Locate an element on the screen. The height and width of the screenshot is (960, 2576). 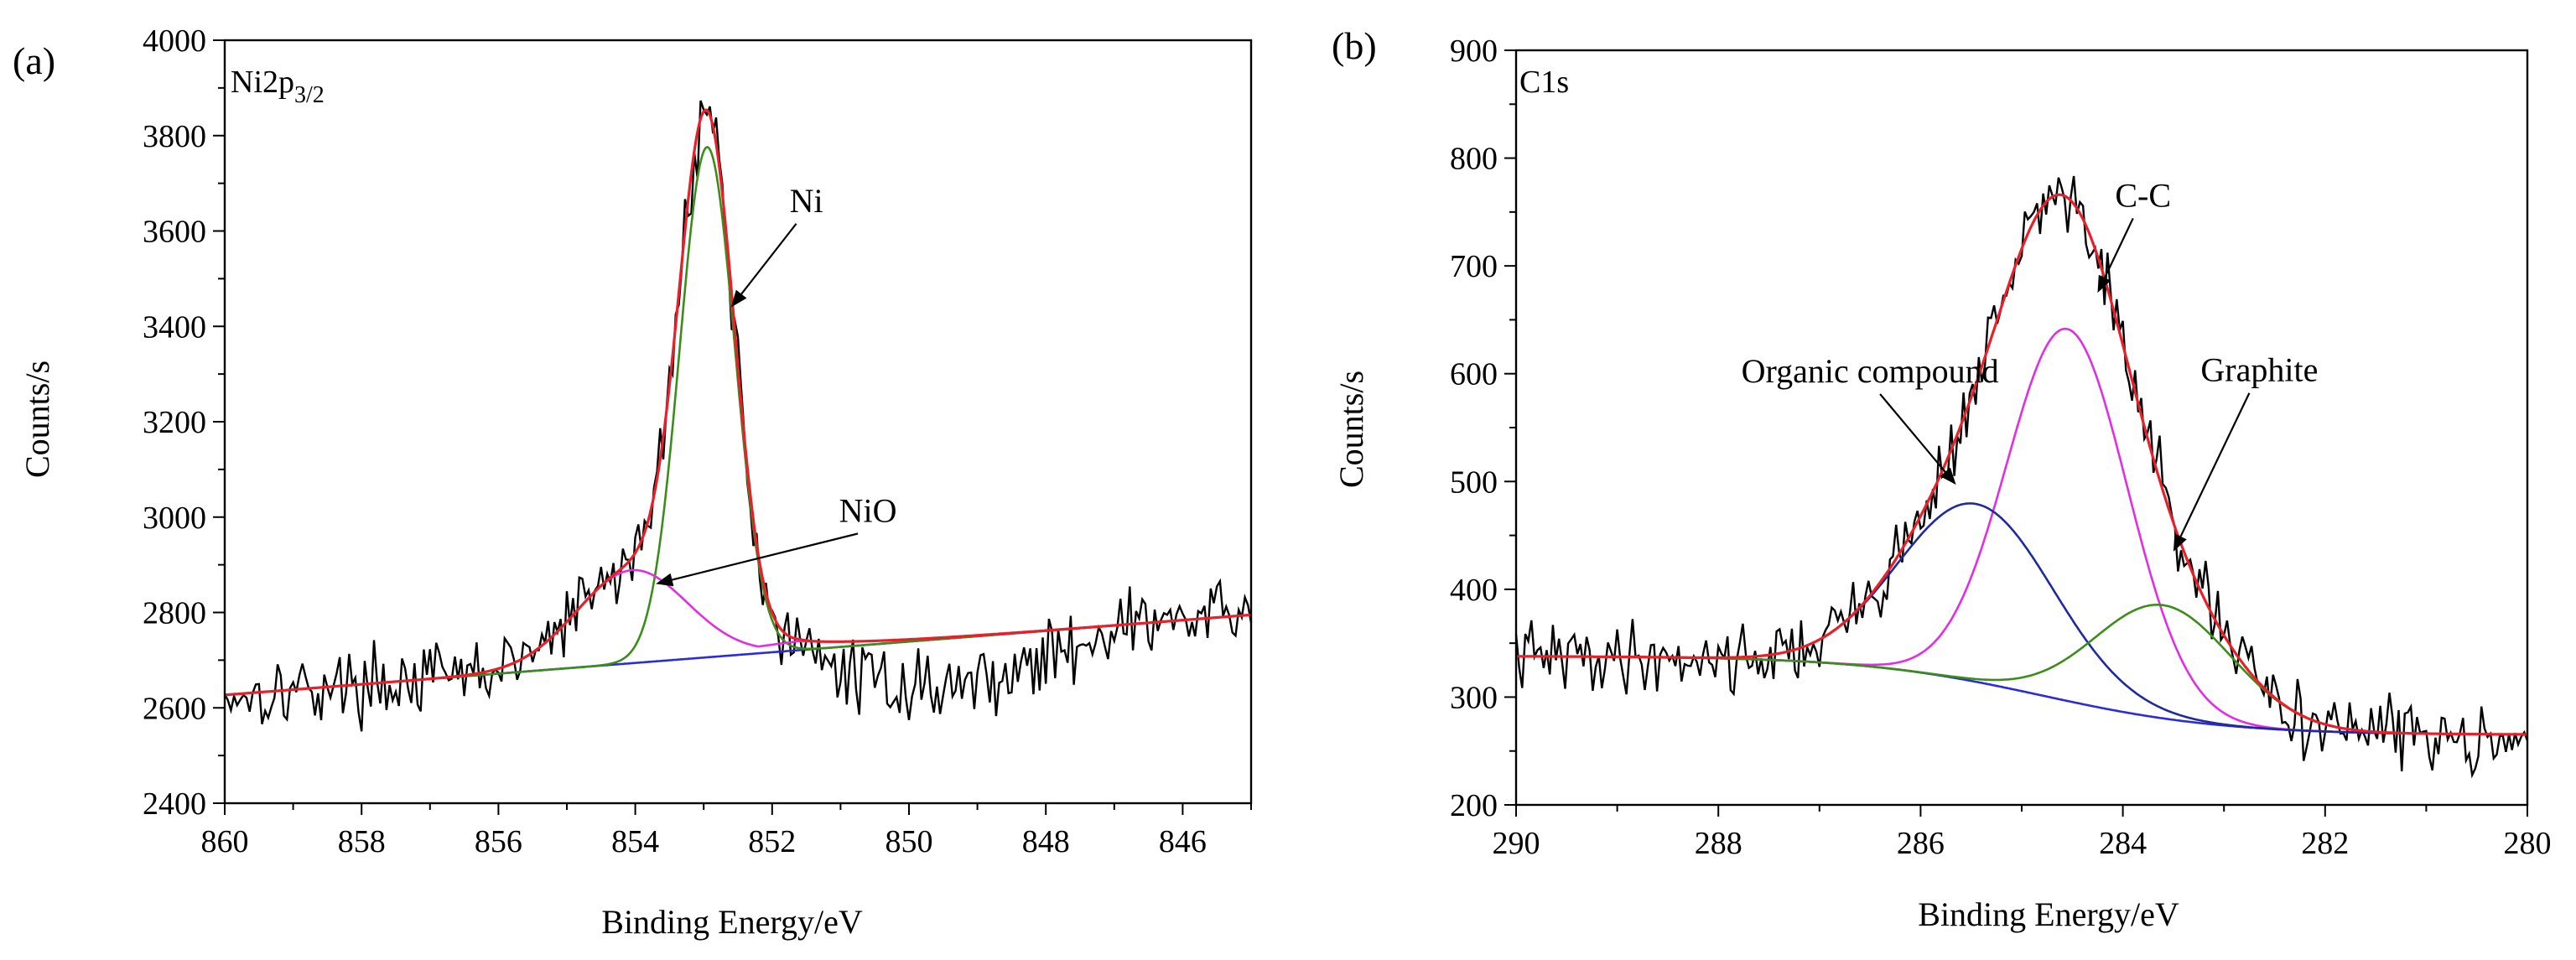
panel-a-annotations: Ni NiO is located at coordinates (776, 384).